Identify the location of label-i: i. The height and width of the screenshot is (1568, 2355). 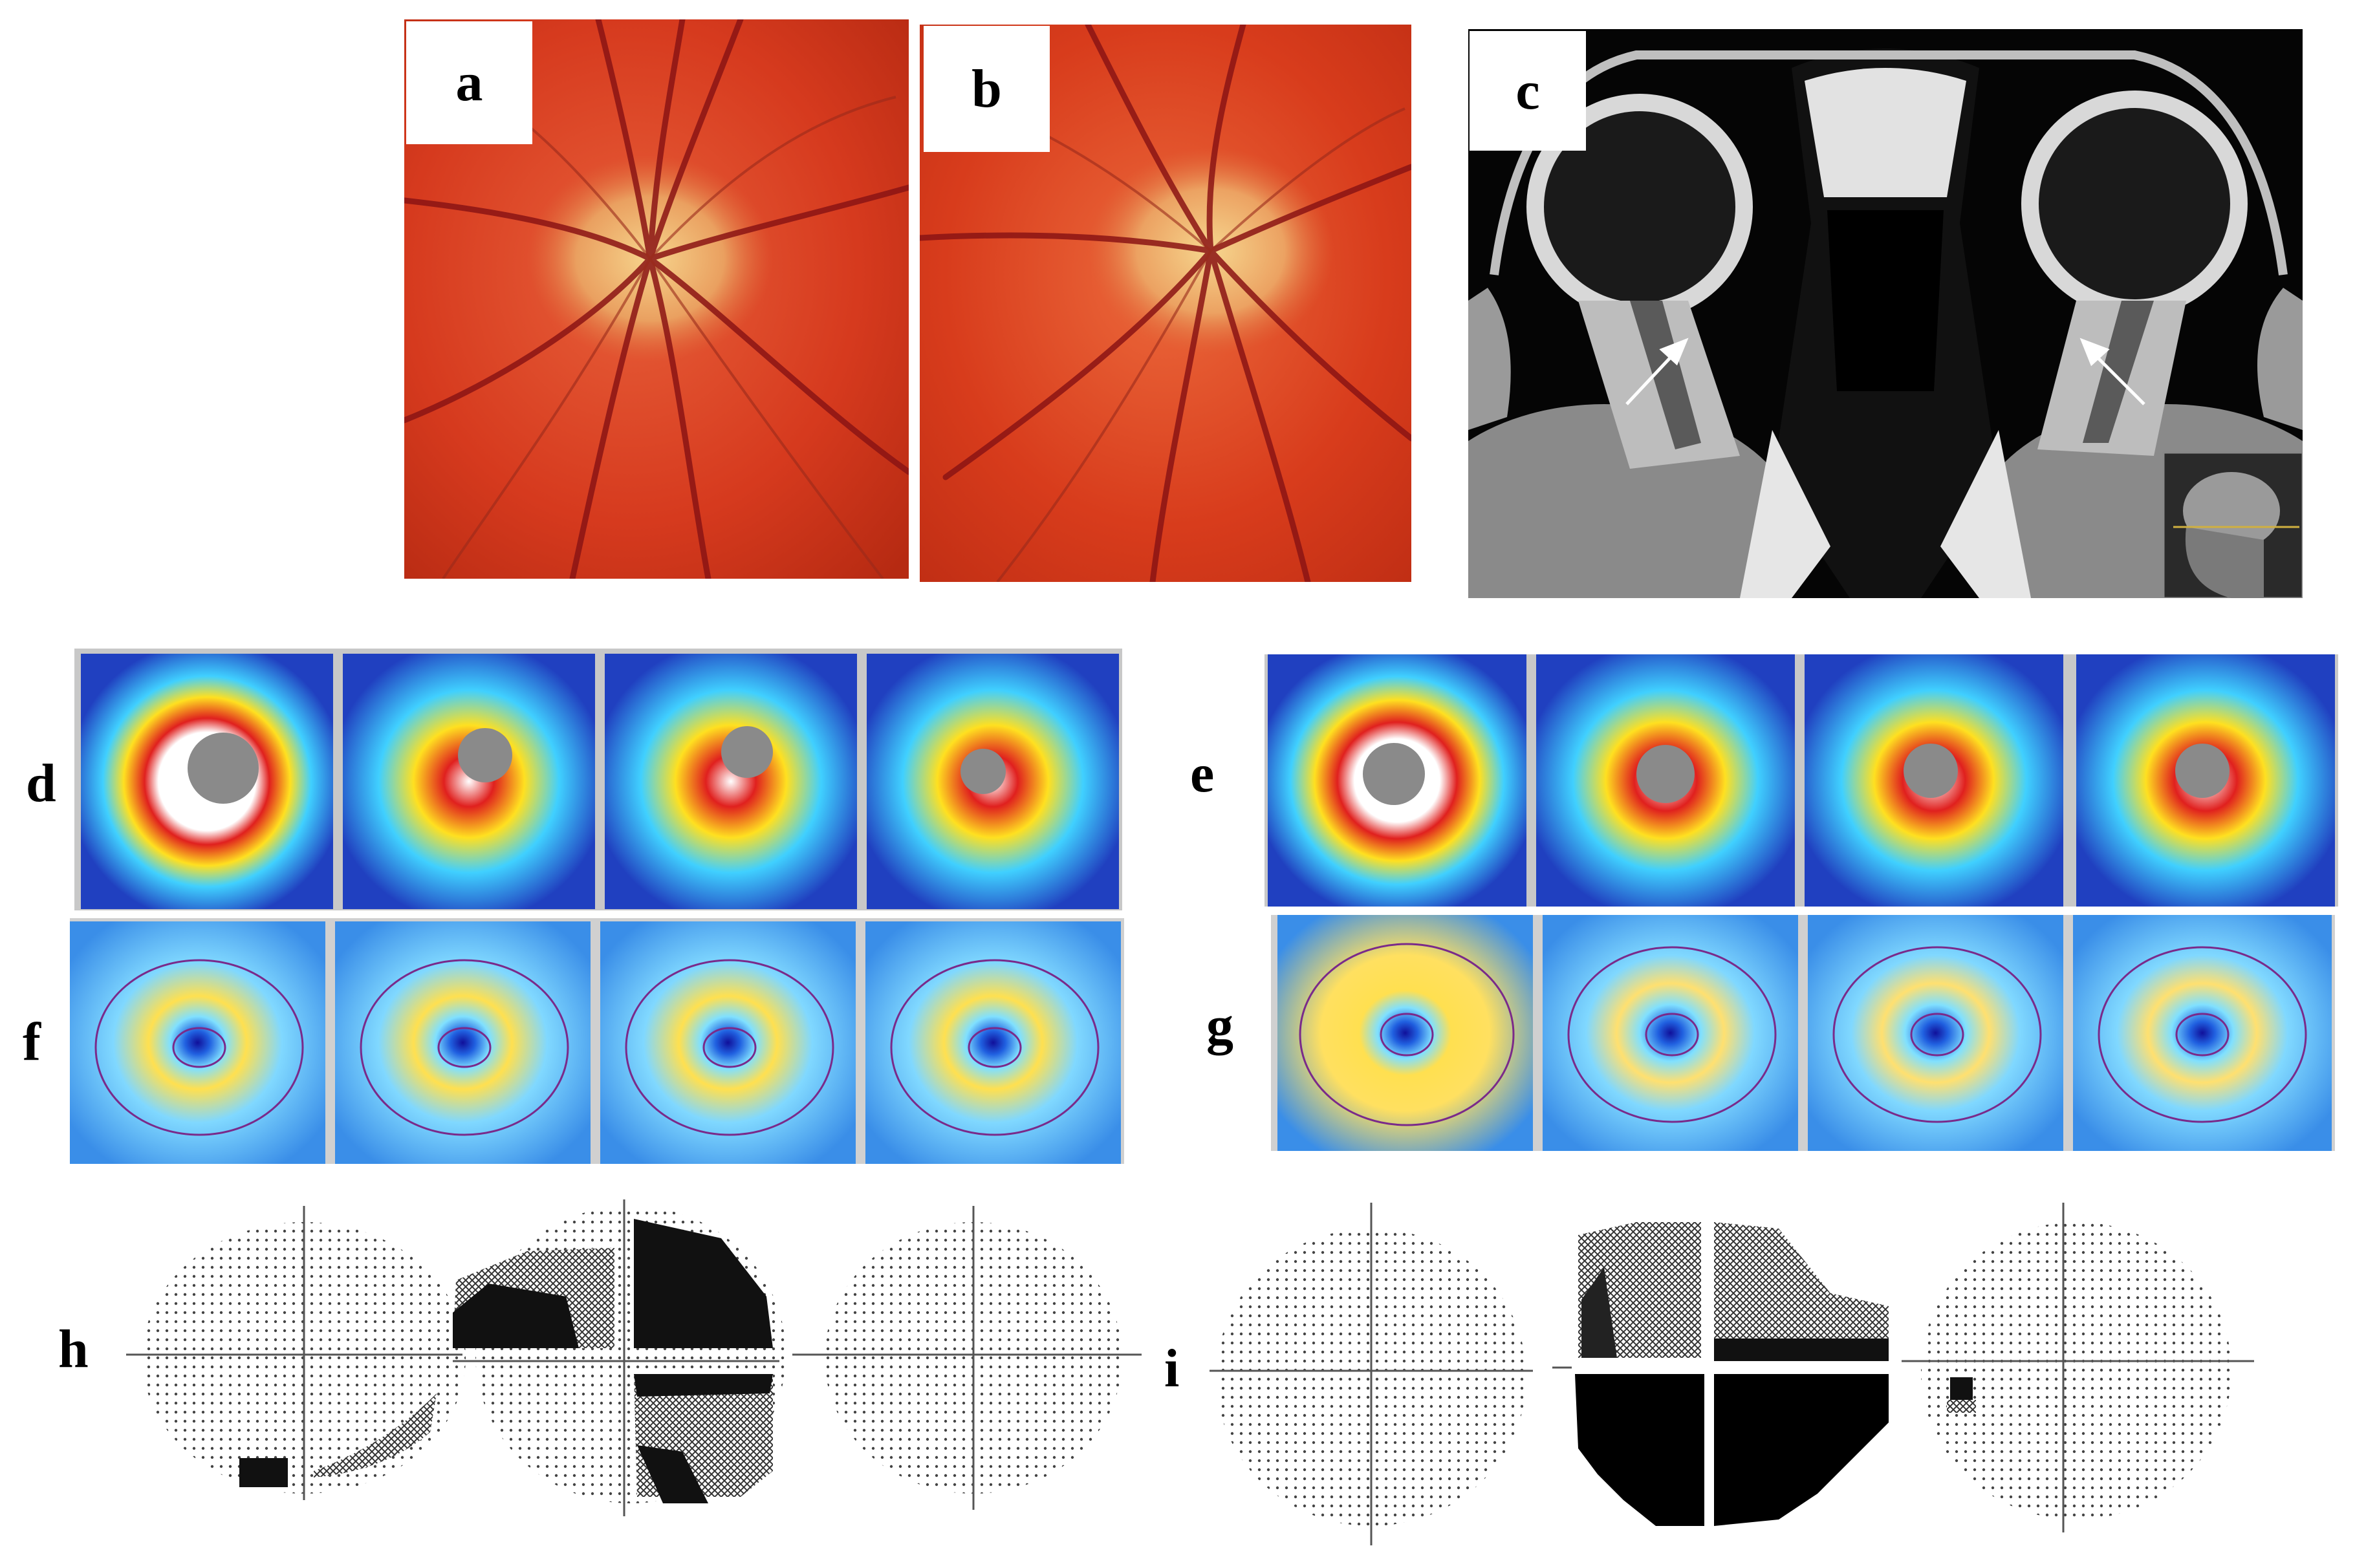
(1172, 1369).